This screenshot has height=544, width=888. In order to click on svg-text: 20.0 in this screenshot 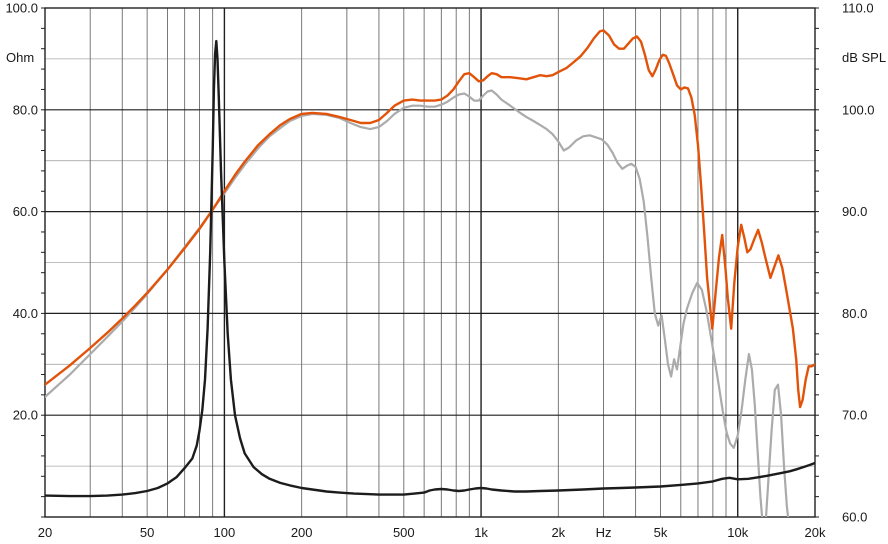, I will do `click(25, 415)`.